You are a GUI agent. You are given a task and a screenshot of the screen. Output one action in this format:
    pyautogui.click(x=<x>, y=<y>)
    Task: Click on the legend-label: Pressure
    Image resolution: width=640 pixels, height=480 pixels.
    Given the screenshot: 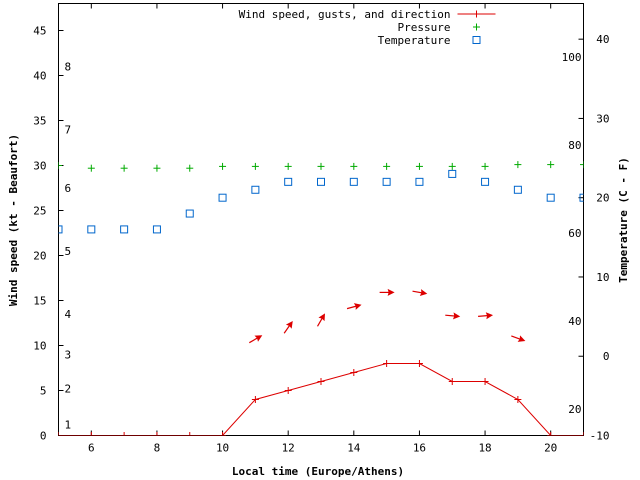 What is the action you would take?
    pyautogui.click(x=424, y=27)
    